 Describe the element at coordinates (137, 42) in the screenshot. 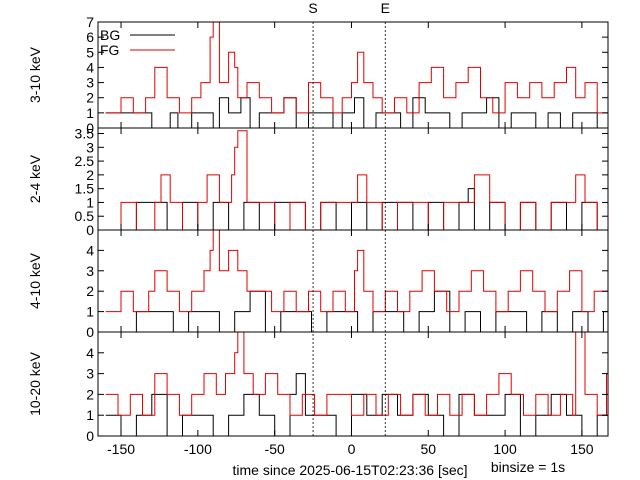

I see `legend: BG FG` at that location.